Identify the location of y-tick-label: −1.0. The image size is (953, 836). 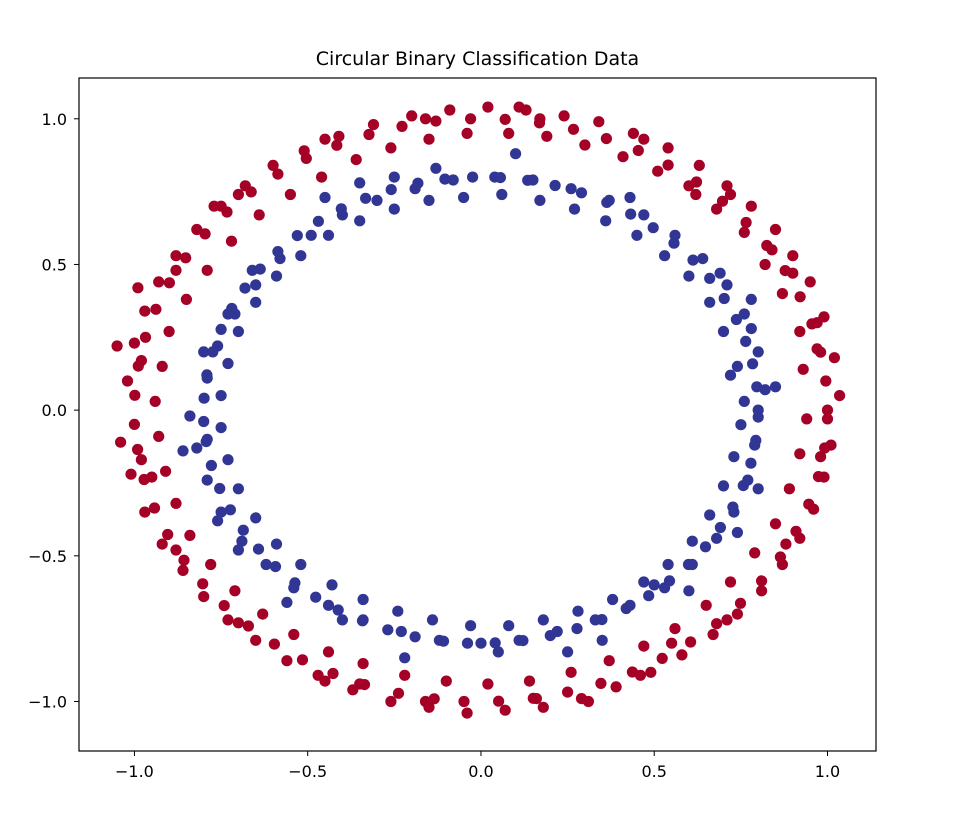
(47, 701).